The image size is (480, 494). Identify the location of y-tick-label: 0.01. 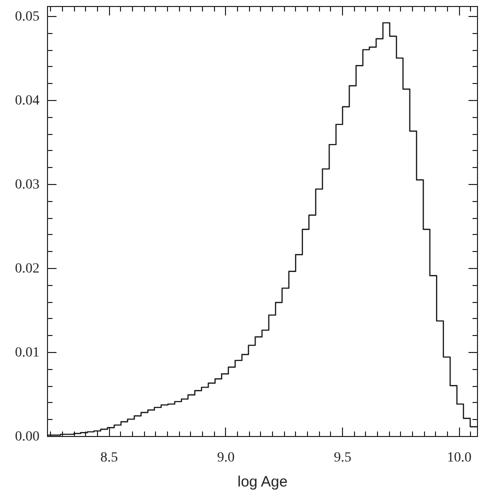
(27, 353).